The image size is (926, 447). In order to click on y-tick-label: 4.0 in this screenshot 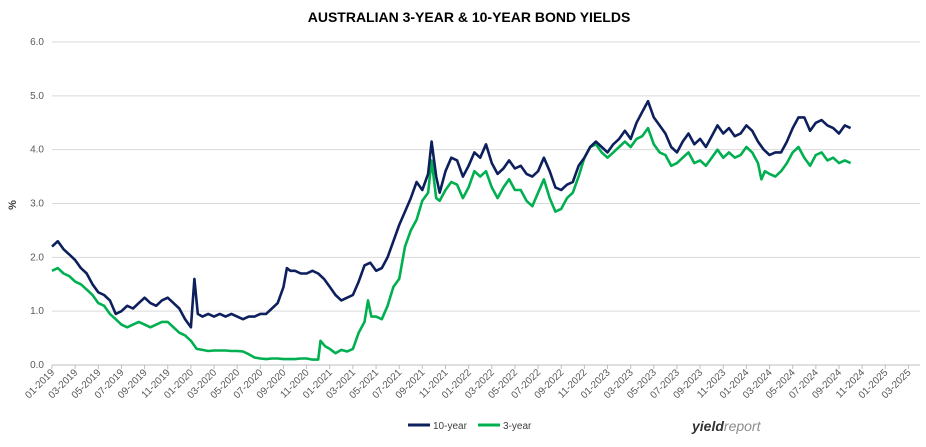, I will do `click(37, 150)`.